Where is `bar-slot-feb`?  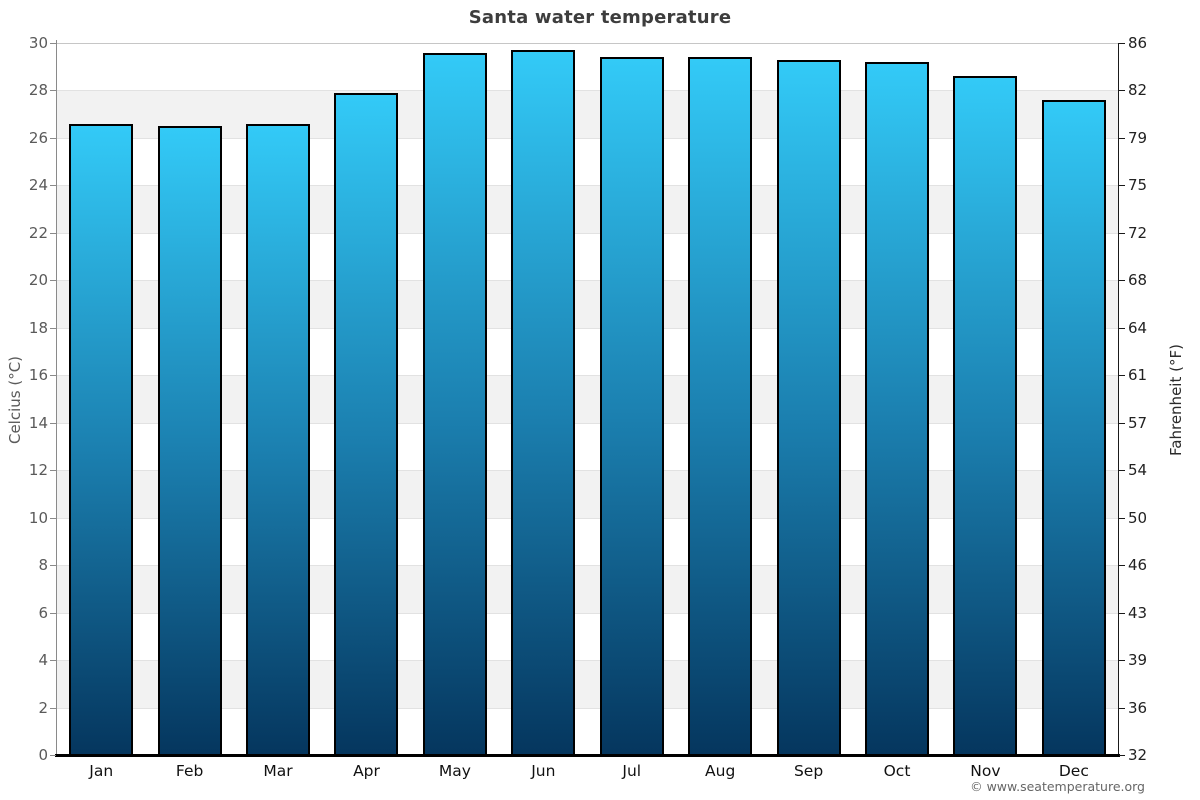
bar-slot-feb is located at coordinates (189, 440).